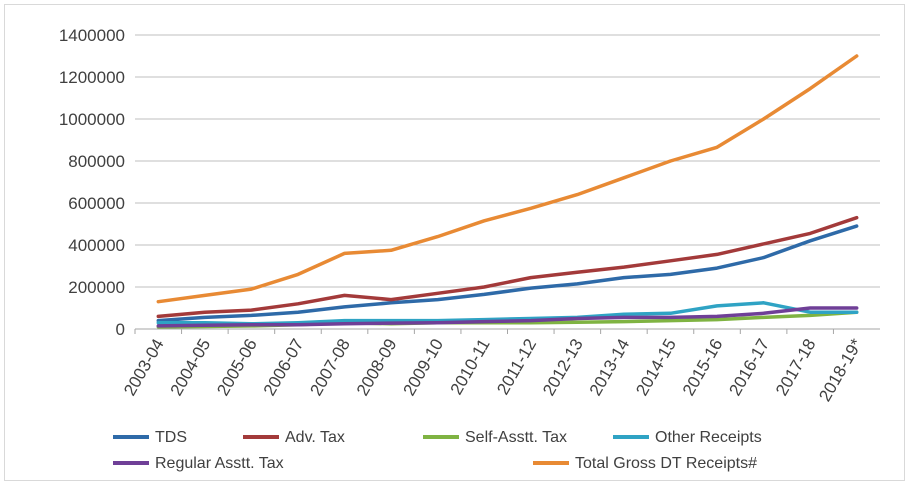 This screenshot has height=487, width=911. I want to click on x-tick-label: 2016-17, so click(749, 368).